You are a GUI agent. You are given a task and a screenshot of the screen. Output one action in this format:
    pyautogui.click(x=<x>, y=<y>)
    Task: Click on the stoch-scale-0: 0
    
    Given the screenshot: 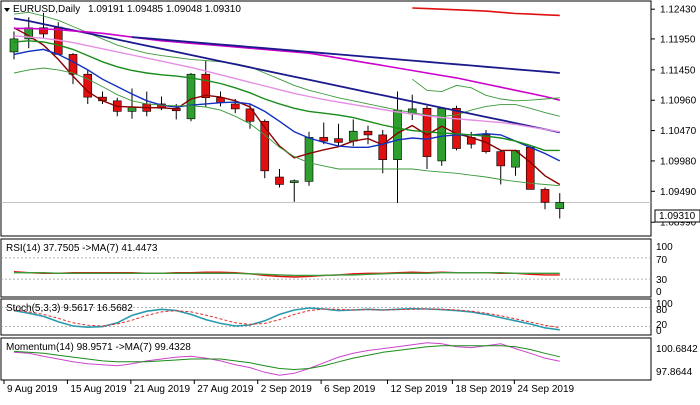 What is the action you would take?
    pyautogui.click(x=659, y=331)
    